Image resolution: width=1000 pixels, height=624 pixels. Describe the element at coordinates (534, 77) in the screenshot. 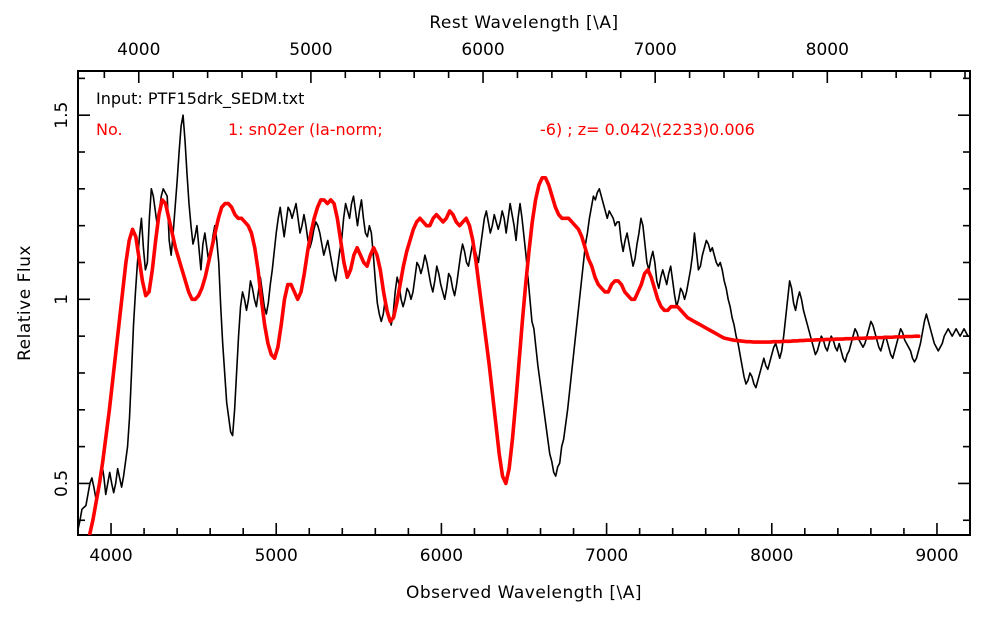

I see `top-axis-ticks` at that location.